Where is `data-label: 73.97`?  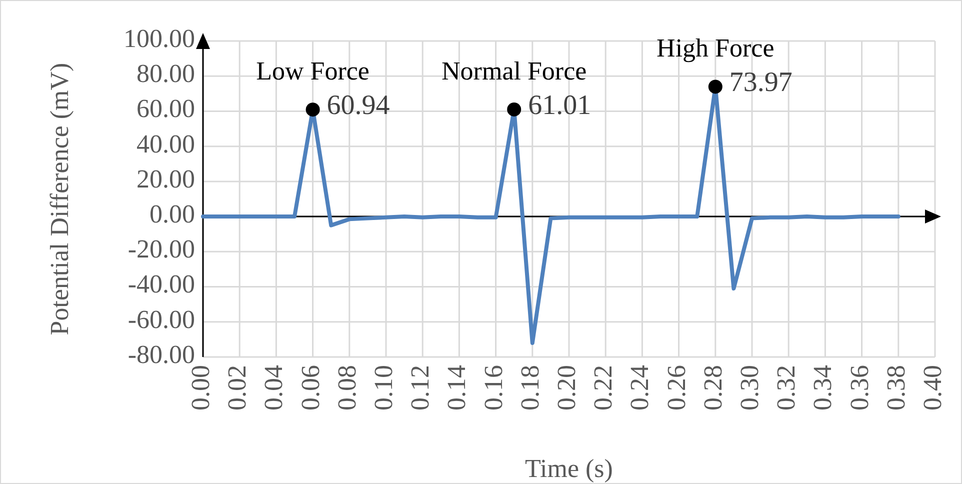 data-label: 73.97 is located at coordinates (760, 82).